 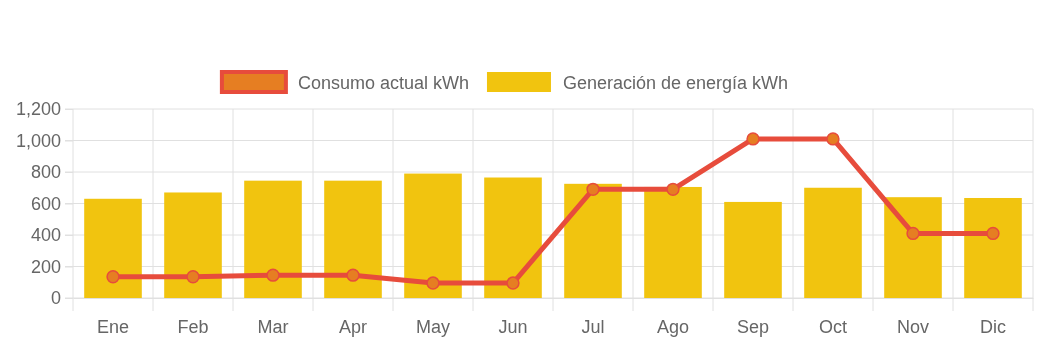 I want to click on x-tick-label: Sep, so click(x=753, y=326).